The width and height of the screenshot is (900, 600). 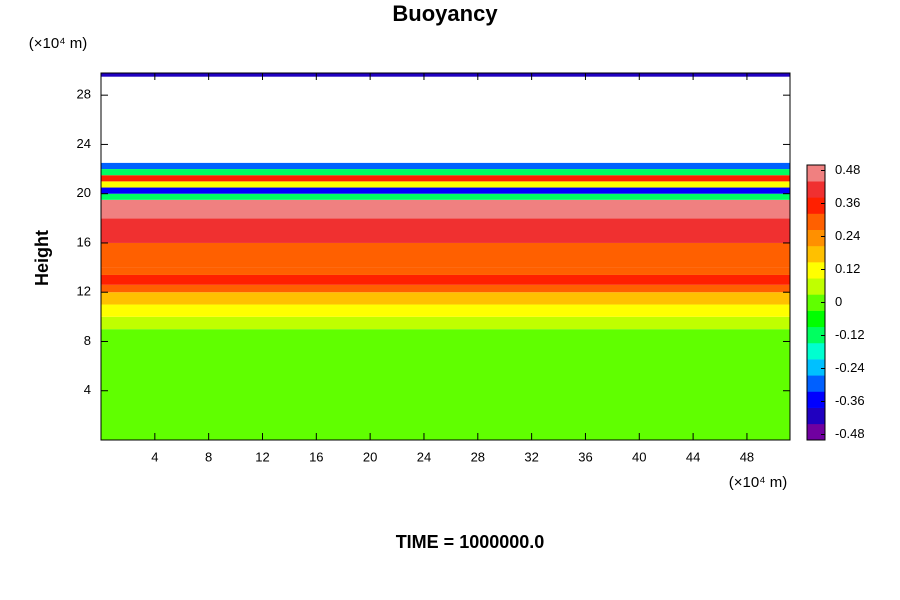 I want to click on x-tick-label: 8, so click(x=208, y=456).